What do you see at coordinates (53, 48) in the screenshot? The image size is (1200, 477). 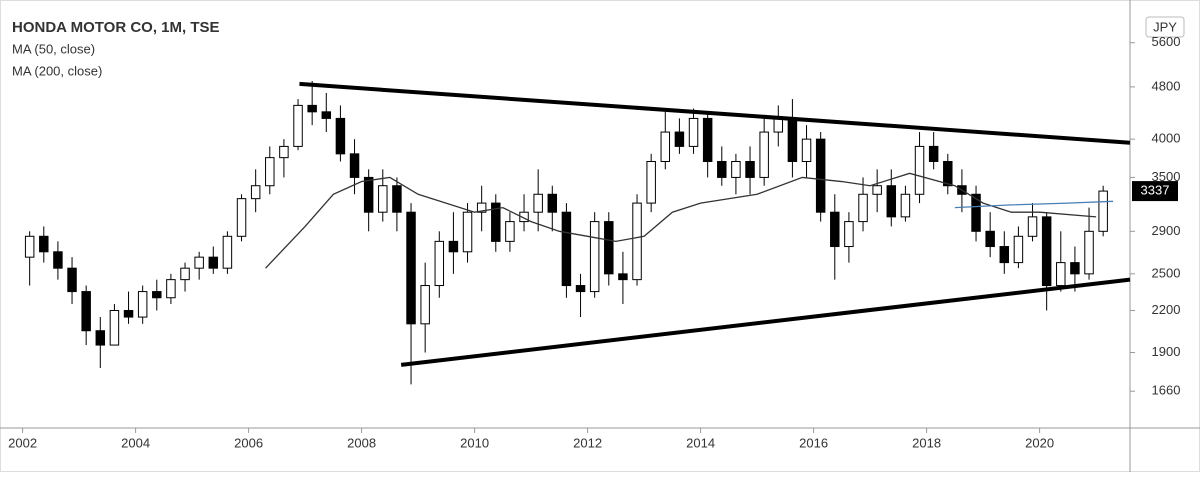 I see `legend-entry: MA (50, close)` at bounding box center [53, 48].